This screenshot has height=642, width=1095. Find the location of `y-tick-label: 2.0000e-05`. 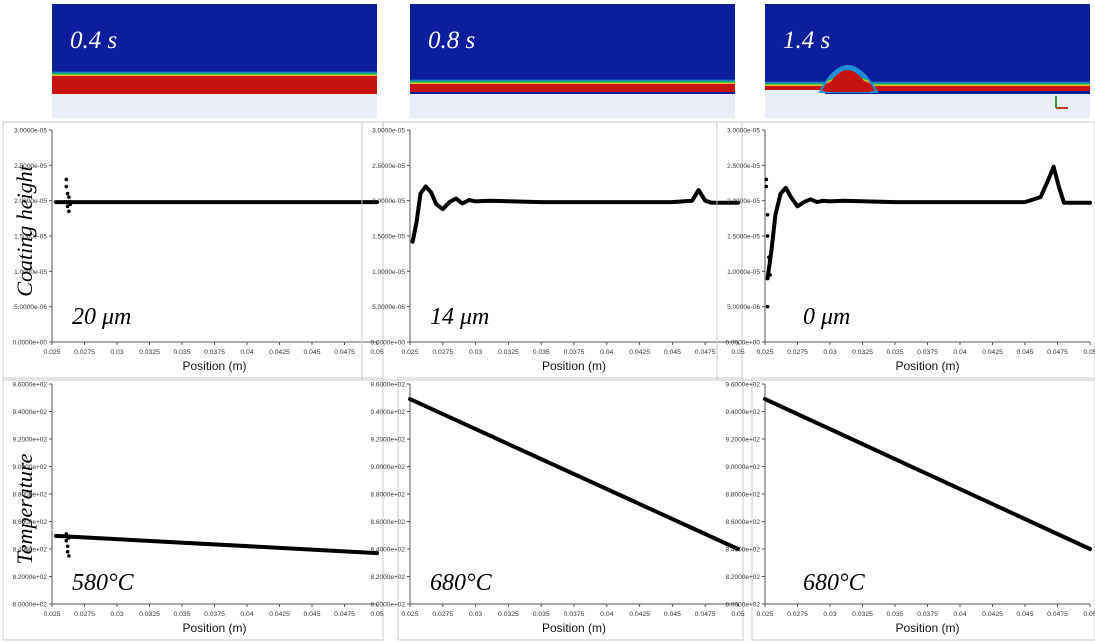

y-tick-label: 2.0000e-05 is located at coordinates (743, 201).